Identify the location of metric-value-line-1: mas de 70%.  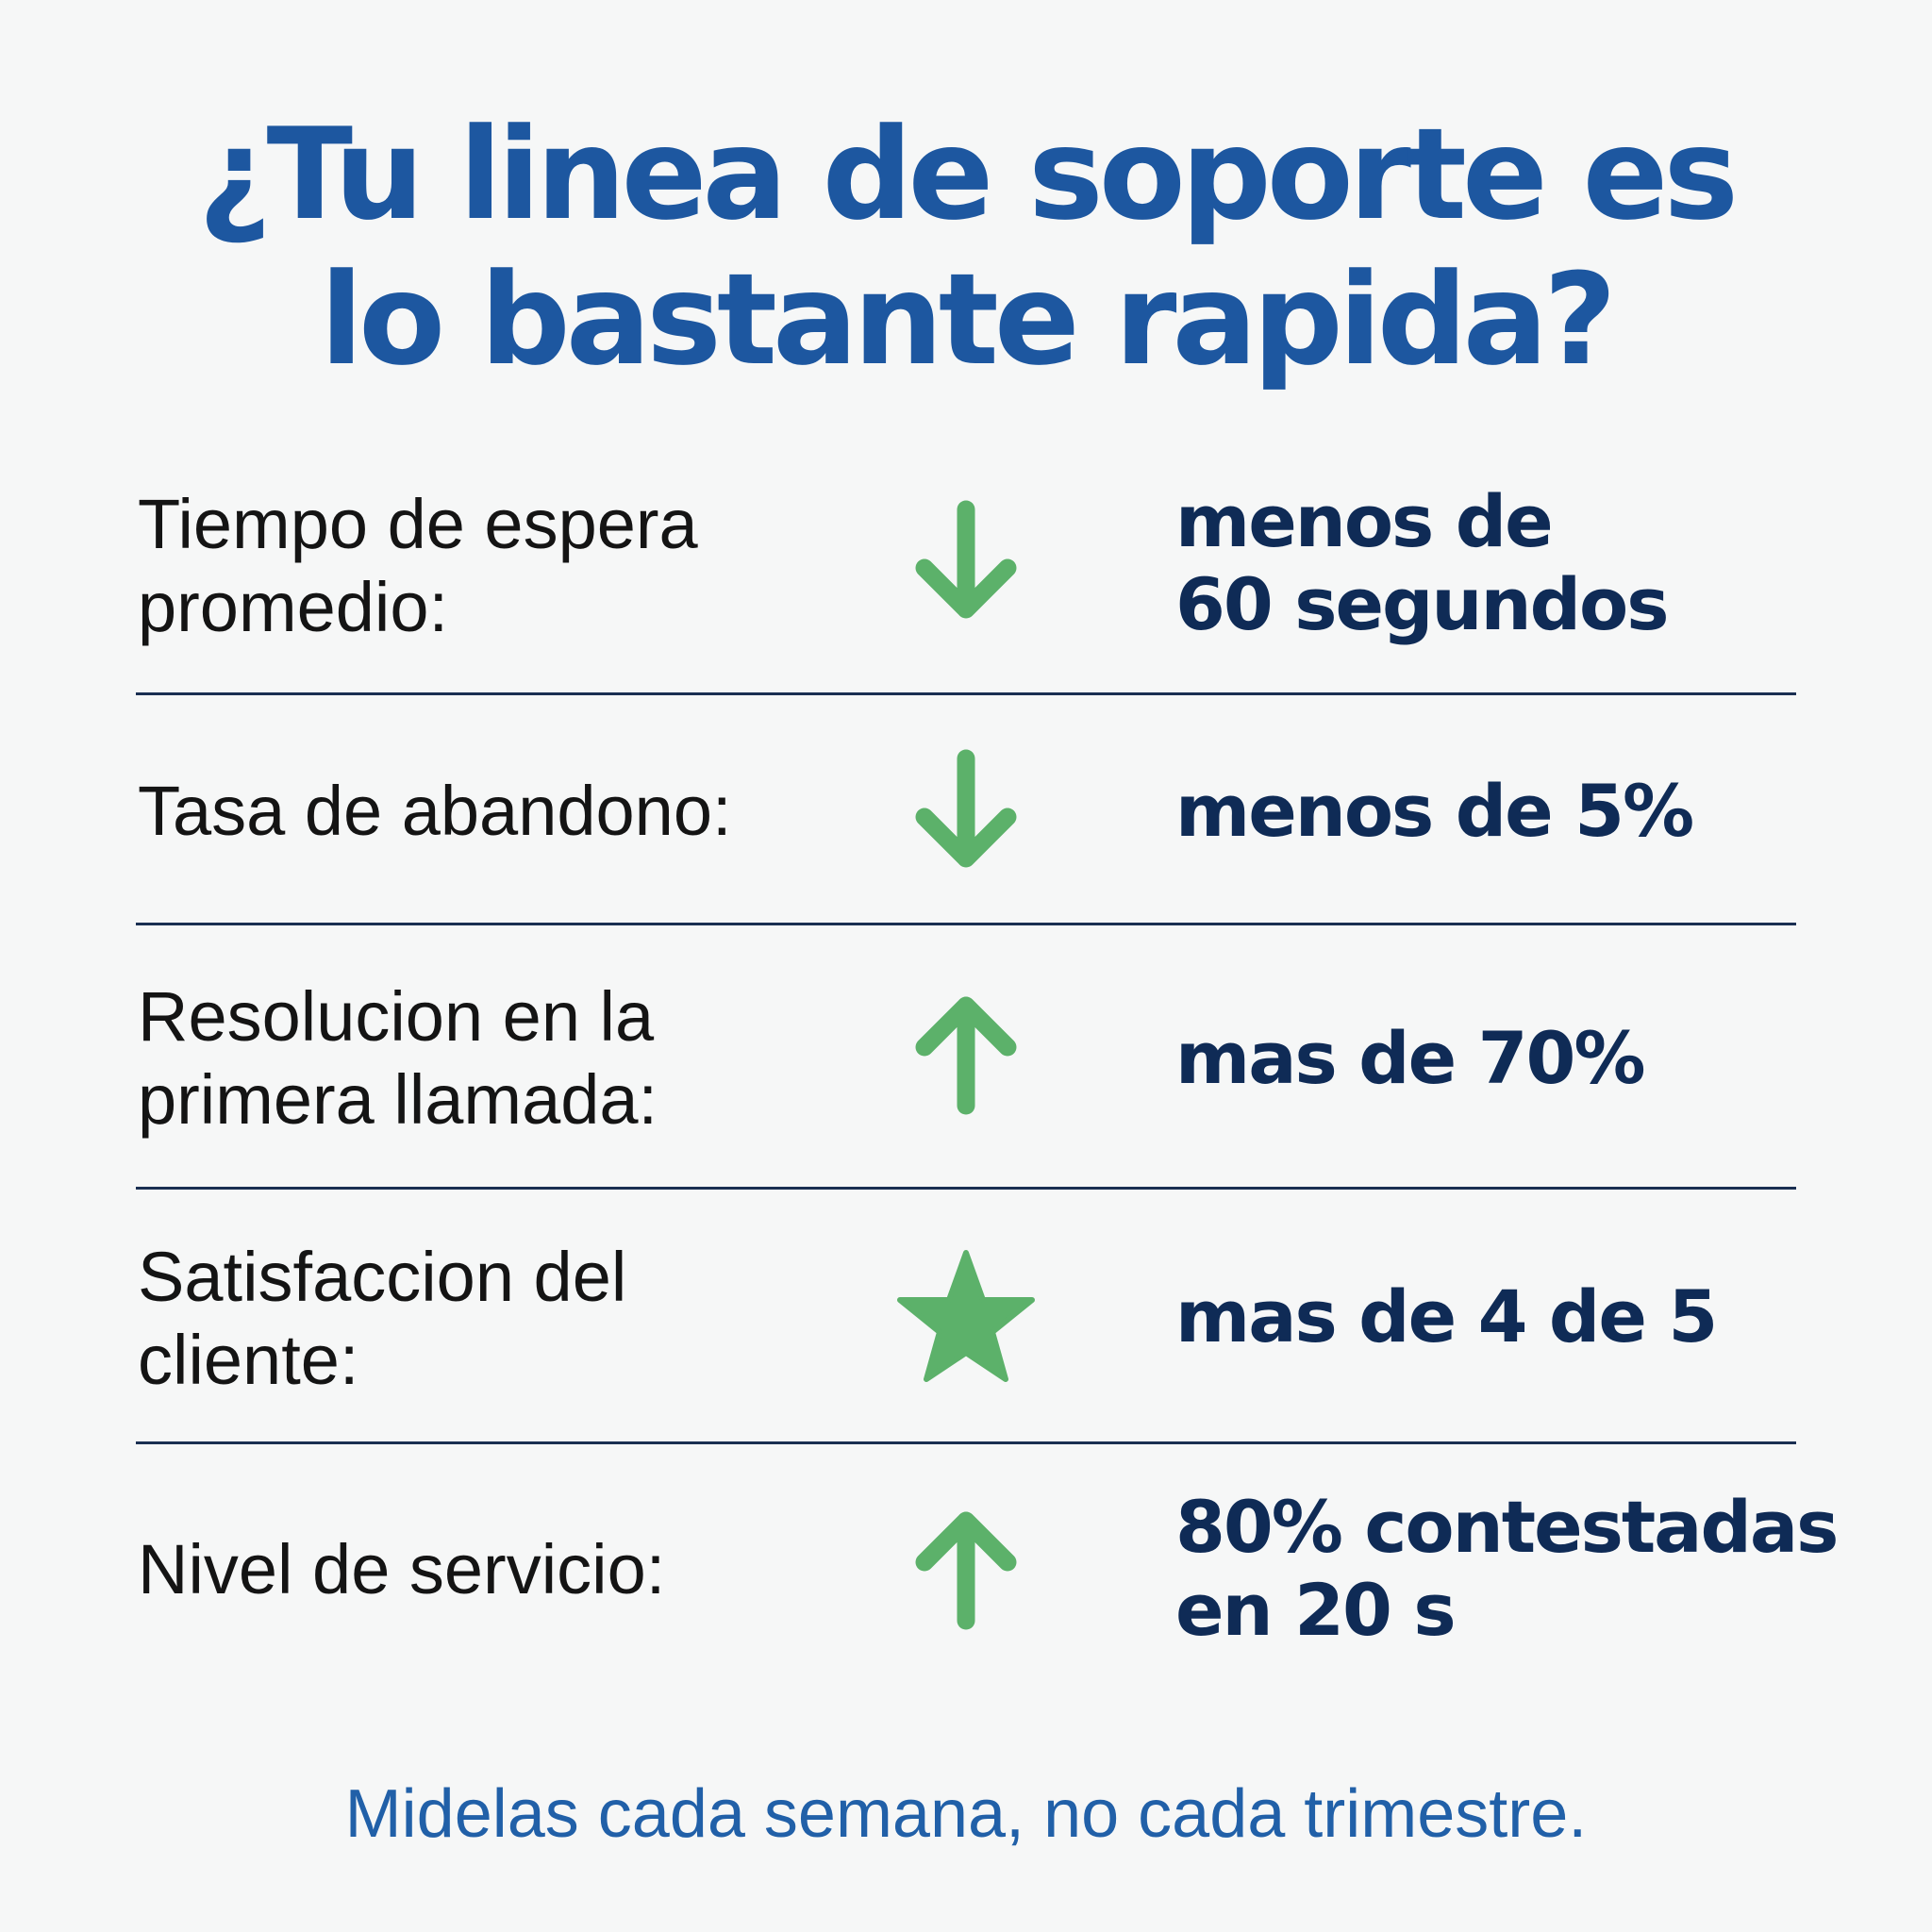
(1410, 1058).